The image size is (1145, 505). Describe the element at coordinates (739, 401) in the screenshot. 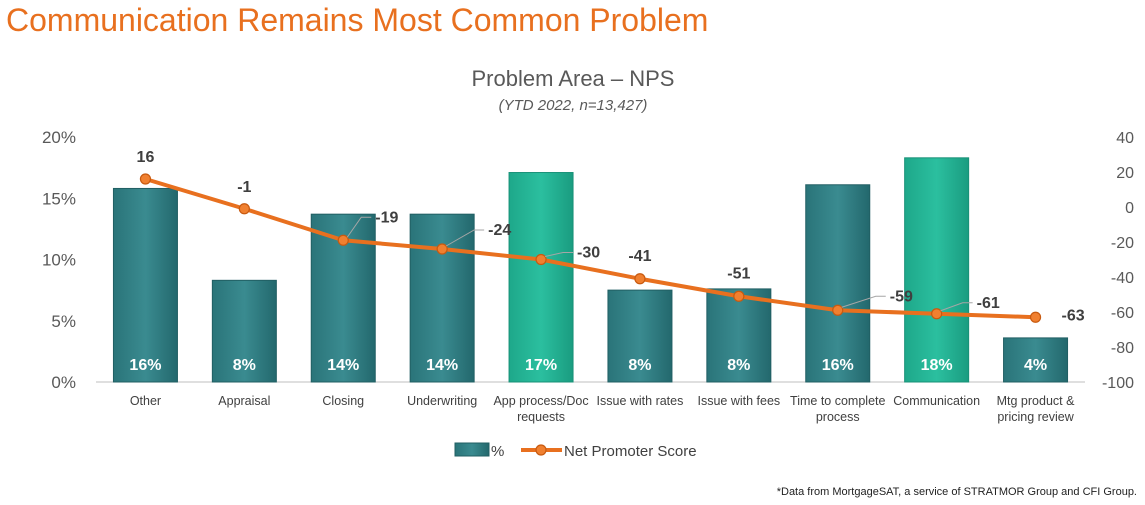

I see `x-category-label: Issue with fees` at that location.